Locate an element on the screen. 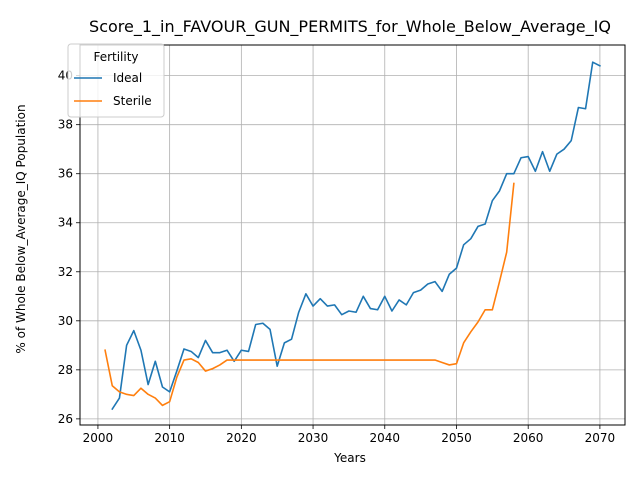  y-tick-label: 26 is located at coordinates (65, 419).